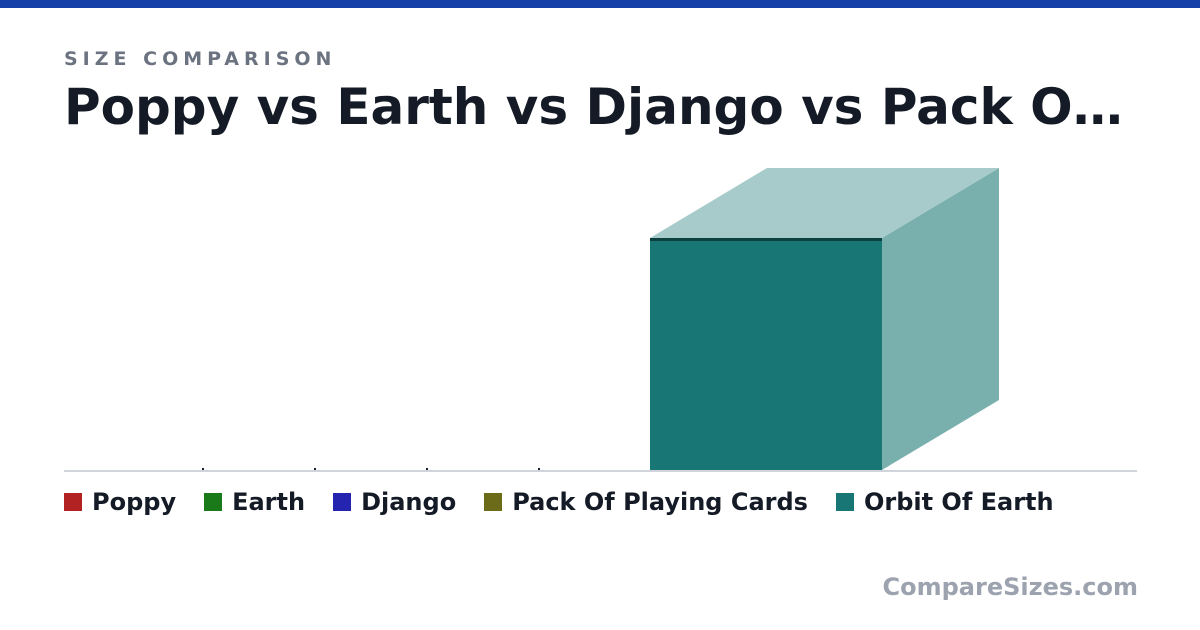  Describe the element at coordinates (200, 59) in the screenshot. I see `eyebrow-label: SIZE COMPARISON` at that location.